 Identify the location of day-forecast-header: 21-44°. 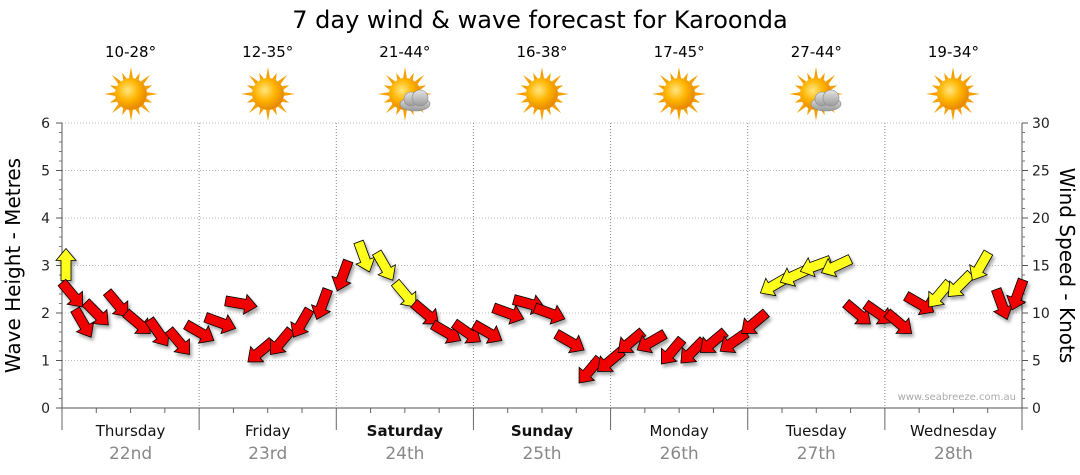
(405, 83).